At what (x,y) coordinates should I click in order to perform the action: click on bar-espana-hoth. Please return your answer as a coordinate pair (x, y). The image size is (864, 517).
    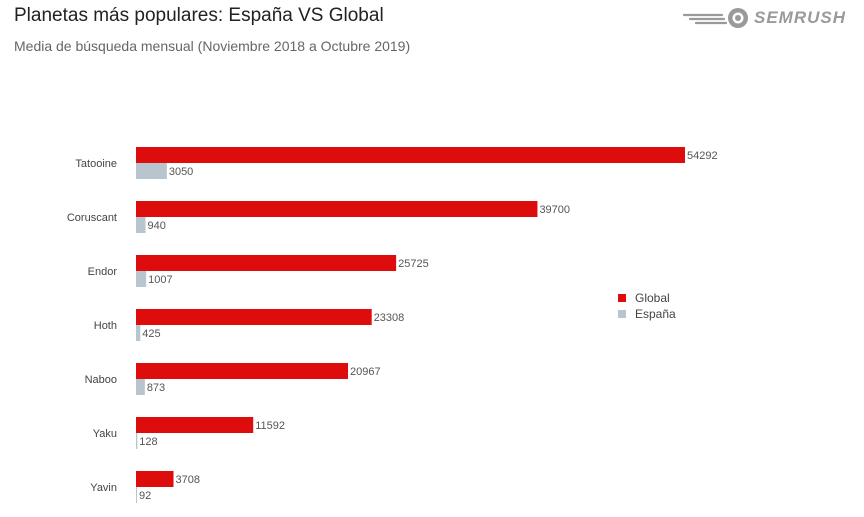
    Looking at the image, I should click on (138, 333).